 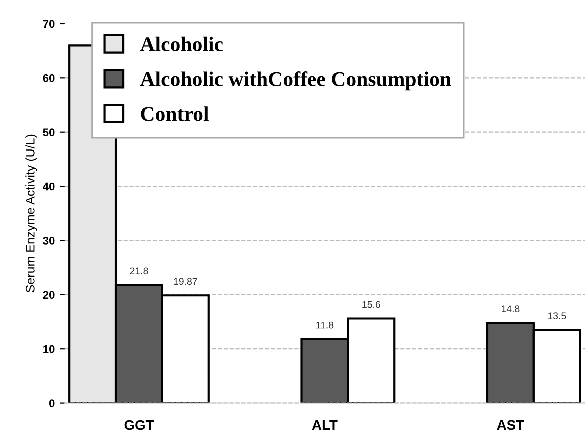 What do you see at coordinates (49, 78) in the screenshot?
I see `y-tick-label: 60` at bounding box center [49, 78].